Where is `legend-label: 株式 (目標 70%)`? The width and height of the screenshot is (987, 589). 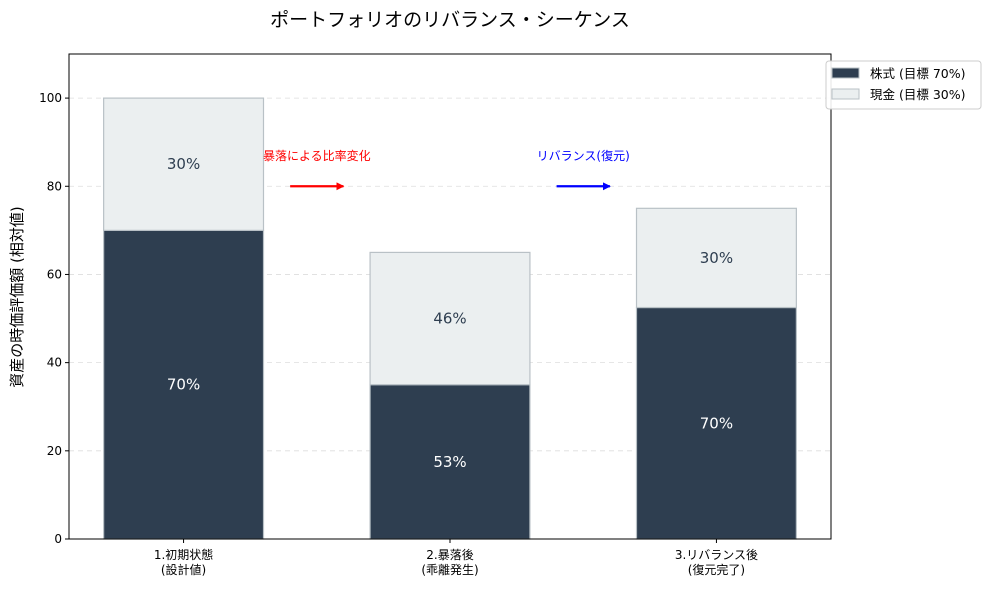
legend-label: 株式 (目標 70%) is located at coordinates (917, 73).